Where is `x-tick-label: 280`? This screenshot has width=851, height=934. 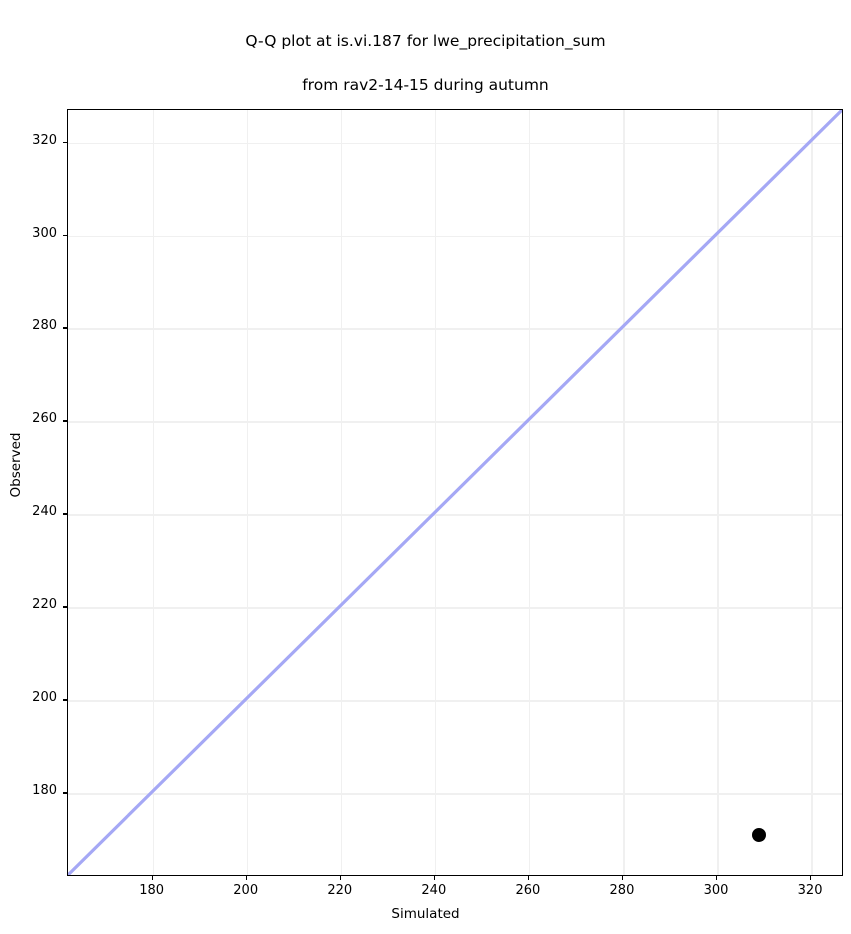 x-tick-label: 280 is located at coordinates (622, 890).